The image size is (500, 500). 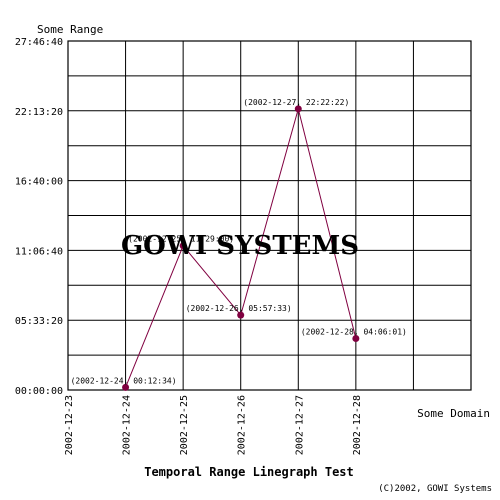 I want to click on x-axis-label: Some Domain, so click(x=453, y=413).